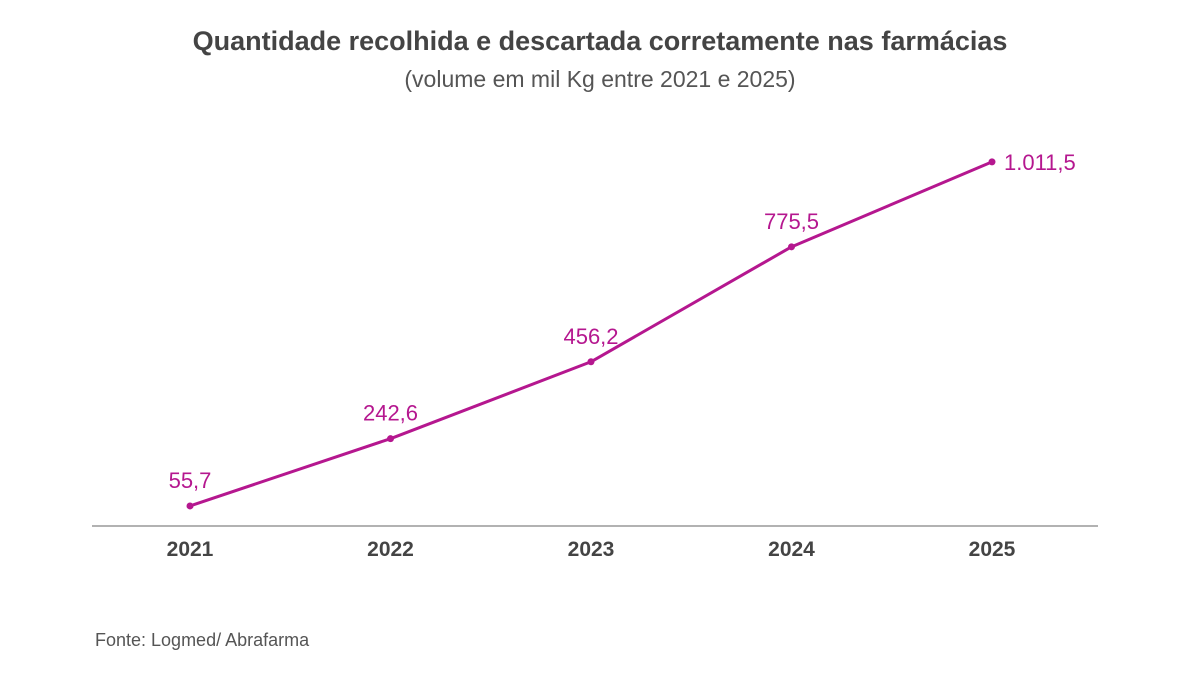 The width and height of the screenshot is (1200, 675). Describe the element at coordinates (591, 549) in the screenshot. I see `x-tick-label: 2023` at that location.